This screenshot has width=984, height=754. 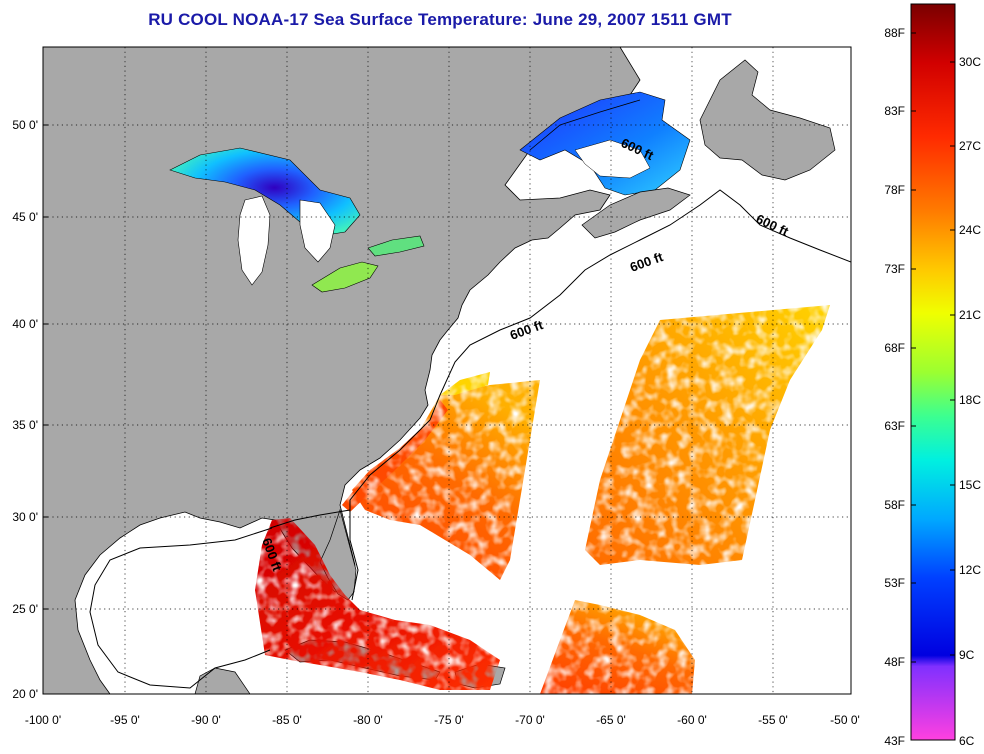 I want to click on contour-600ft-greatlakes, so click(x=585, y=125).